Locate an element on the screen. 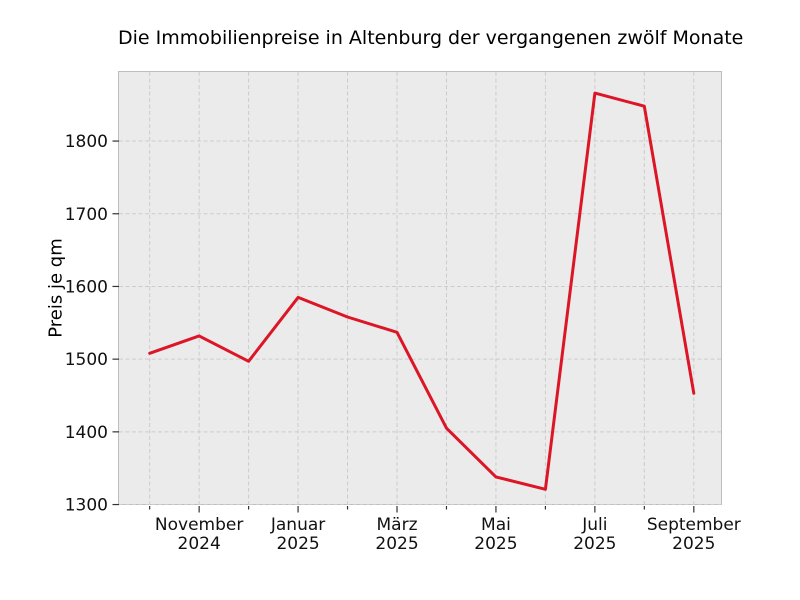 This screenshot has width=800, height=600. y-tick-label: 1300 is located at coordinates (86, 506).